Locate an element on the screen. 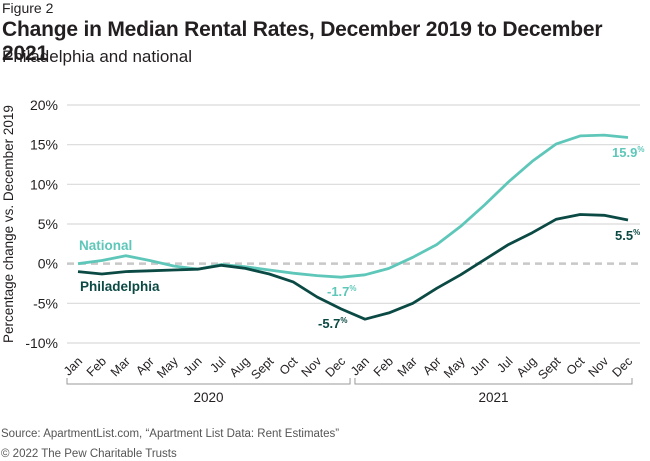 This screenshot has height=461, width=650. philadelphia-min-label: -5.7% is located at coordinates (333, 323).